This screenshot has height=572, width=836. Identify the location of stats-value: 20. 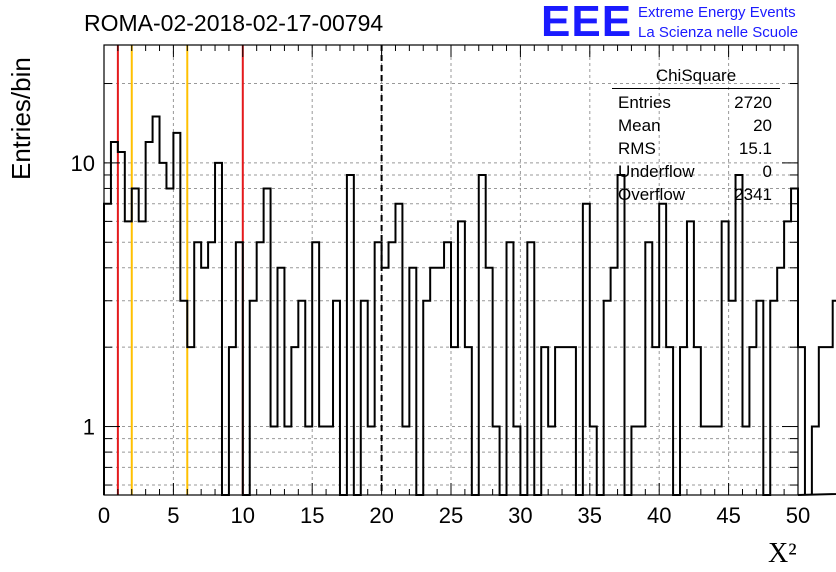
(762, 125).